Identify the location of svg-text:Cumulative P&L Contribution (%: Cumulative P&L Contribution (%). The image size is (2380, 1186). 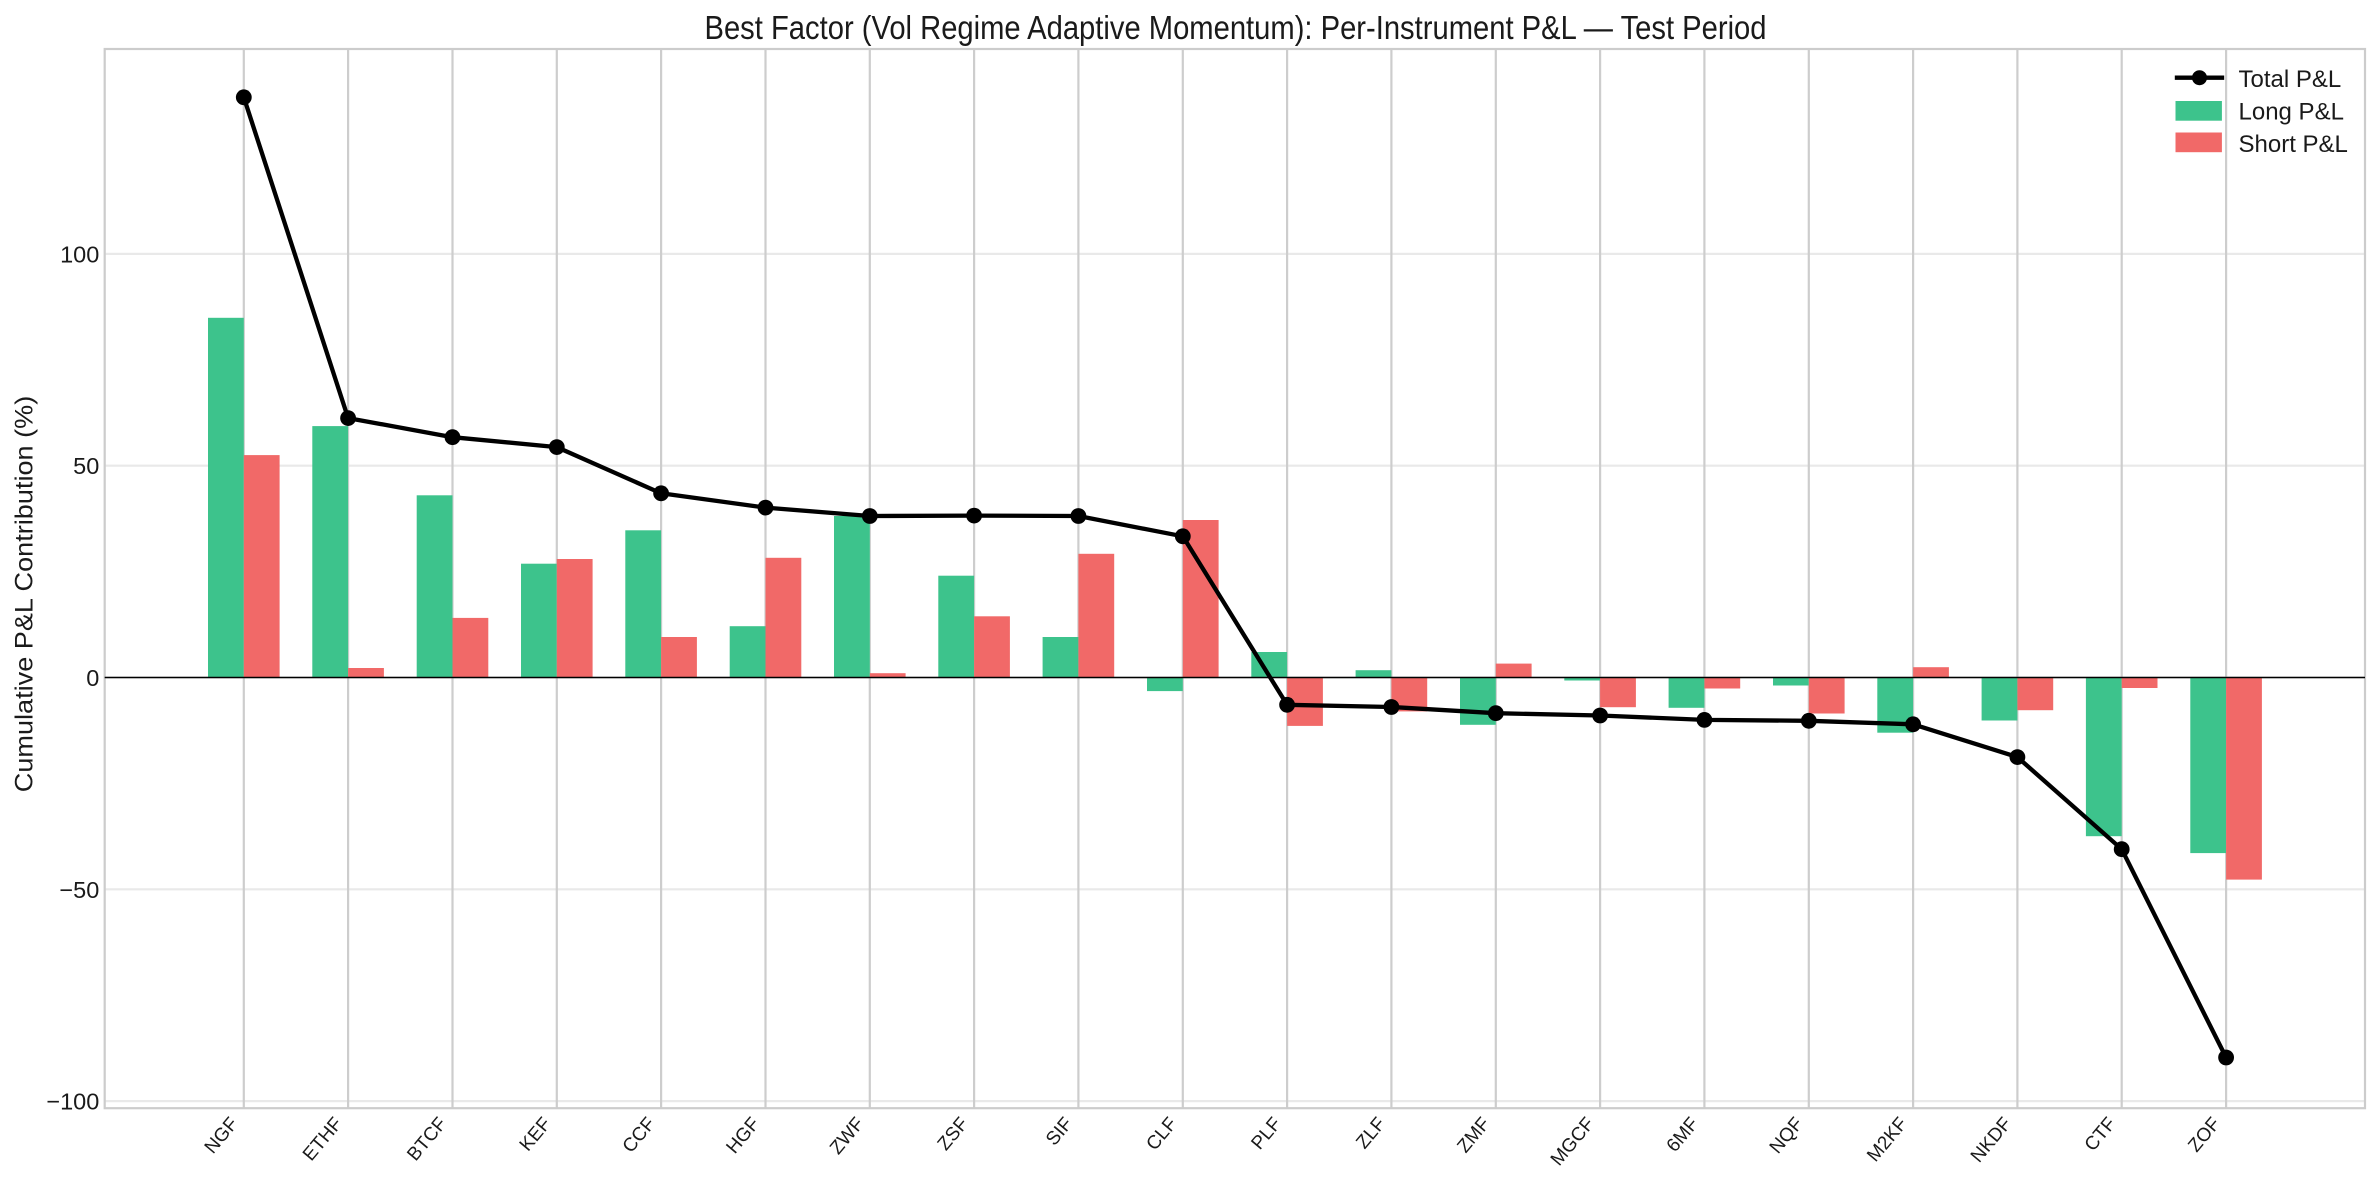
(24, 594).